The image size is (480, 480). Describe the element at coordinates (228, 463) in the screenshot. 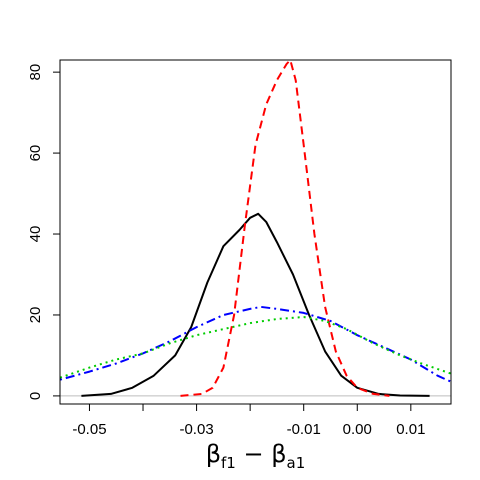

I see `x-title-sub1: f1` at that location.